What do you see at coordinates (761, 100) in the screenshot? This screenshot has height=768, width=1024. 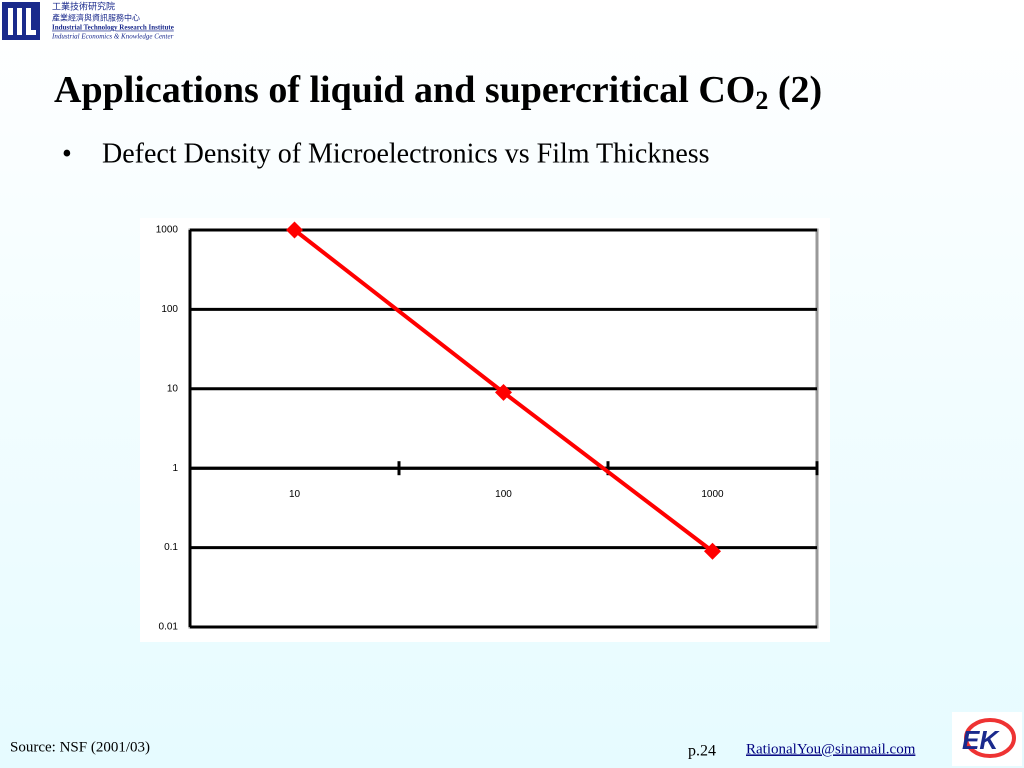 I see `title-subscript: 2` at bounding box center [761, 100].